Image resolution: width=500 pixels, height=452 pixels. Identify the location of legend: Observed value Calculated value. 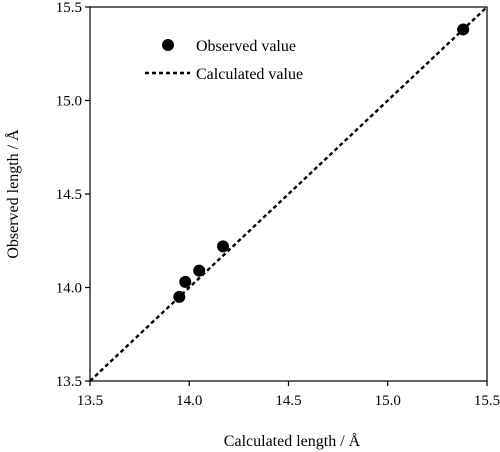
(224, 60).